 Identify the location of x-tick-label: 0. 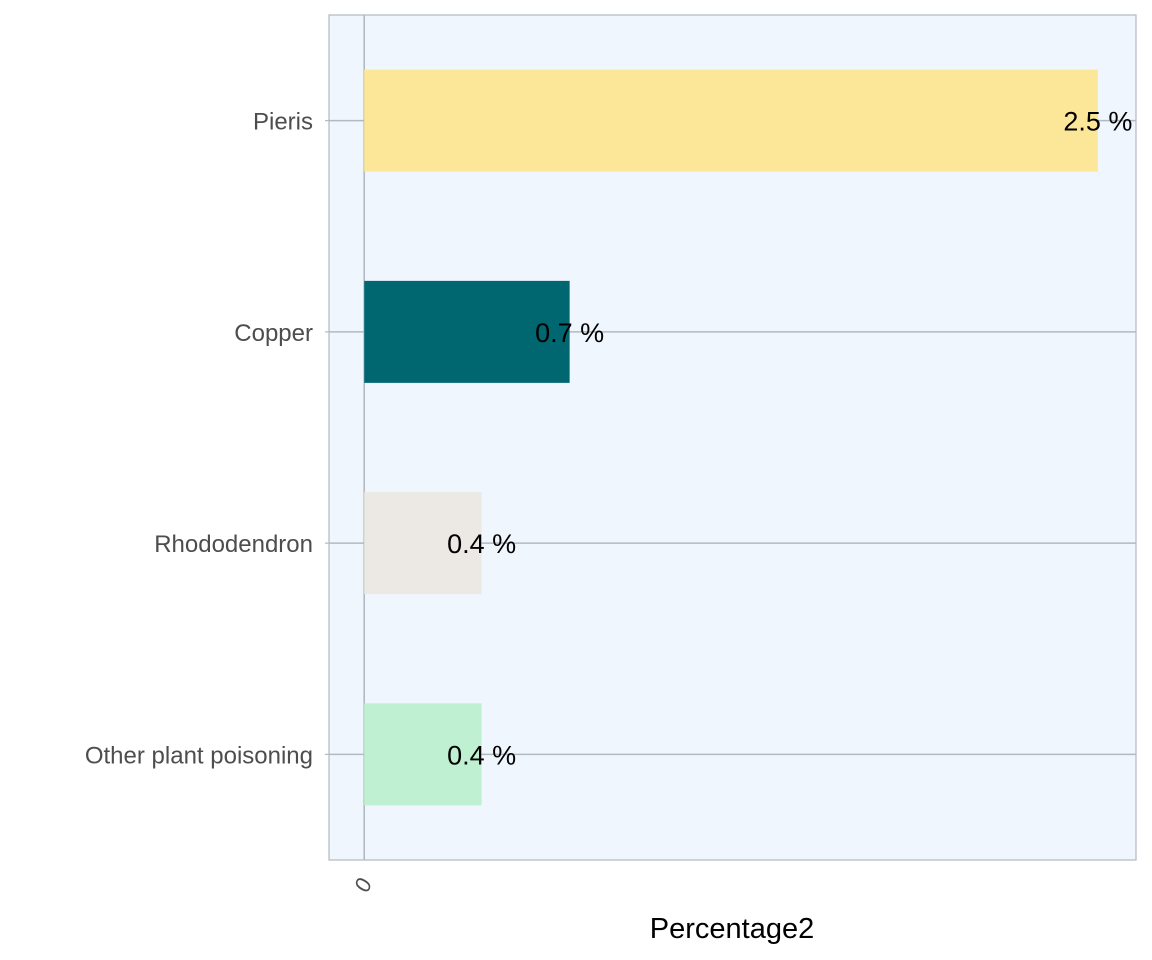
(363, 884).